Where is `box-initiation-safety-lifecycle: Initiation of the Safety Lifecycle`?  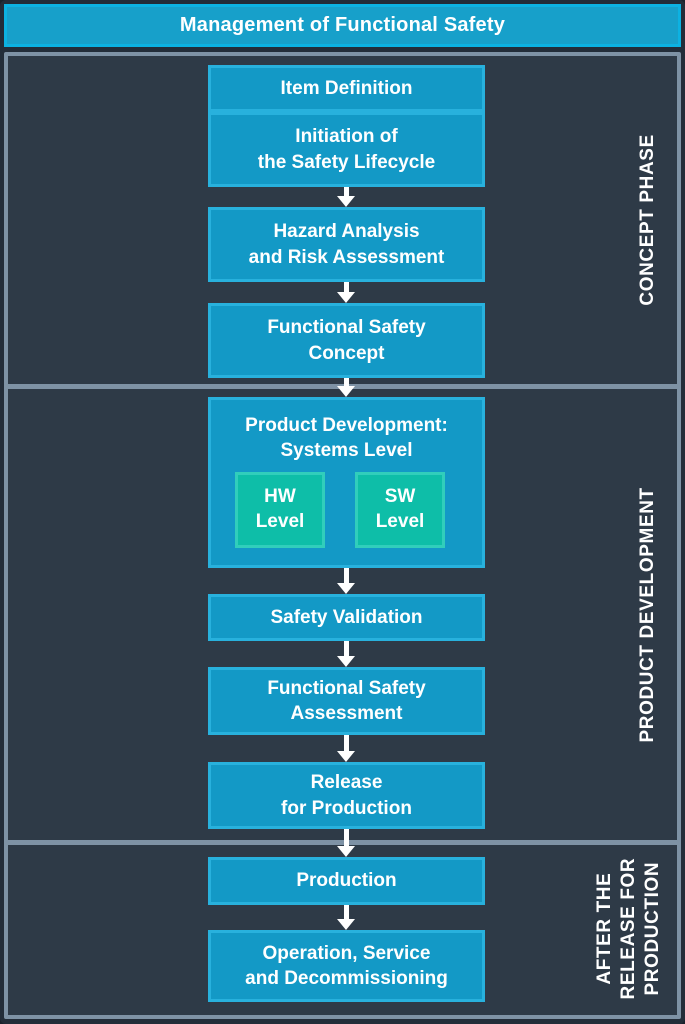 box-initiation-safety-lifecycle: Initiation of the Safety Lifecycle is located at coordinates (346, 149).